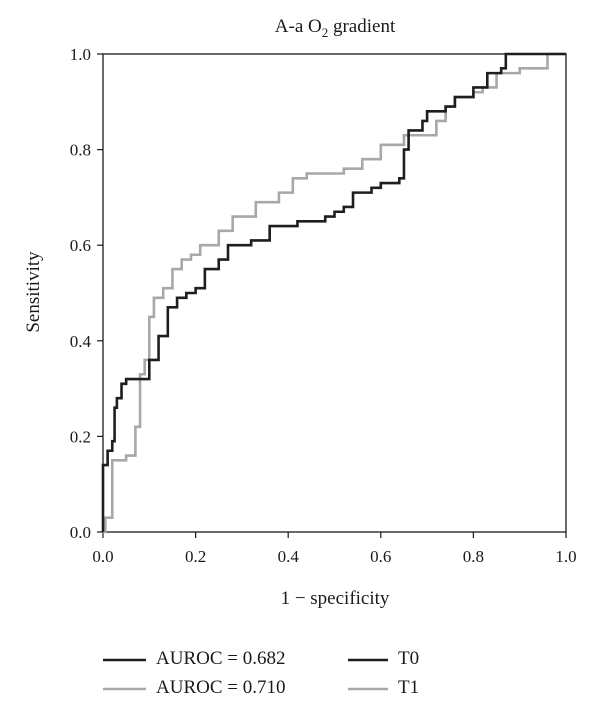  I want to click on x-axis-label: 1 − specificity, so click(335, 598).